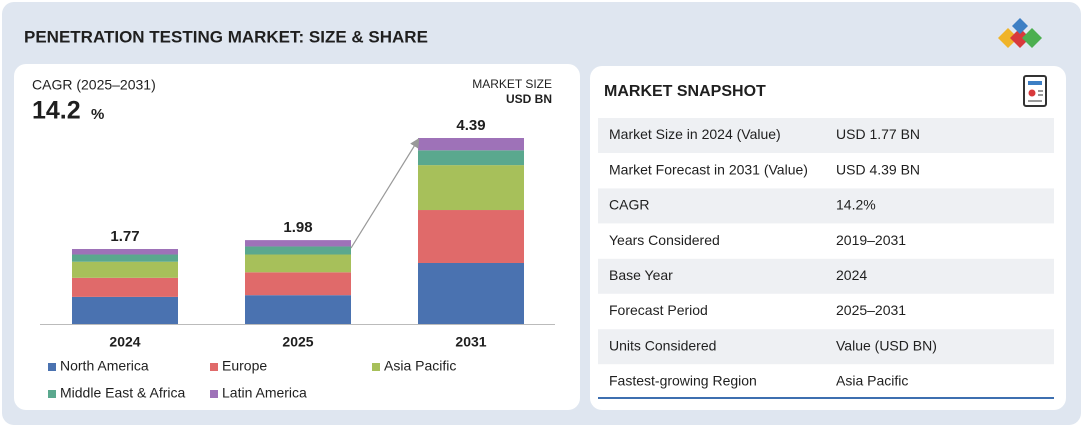 This screenshot has width=1083, height=427. What do you see at coordinates (226, 36) in the screenshot?
I see `title: PENETRATION TESTING MARKET: SIZE & SHARE` at bounding box center [226, 36].